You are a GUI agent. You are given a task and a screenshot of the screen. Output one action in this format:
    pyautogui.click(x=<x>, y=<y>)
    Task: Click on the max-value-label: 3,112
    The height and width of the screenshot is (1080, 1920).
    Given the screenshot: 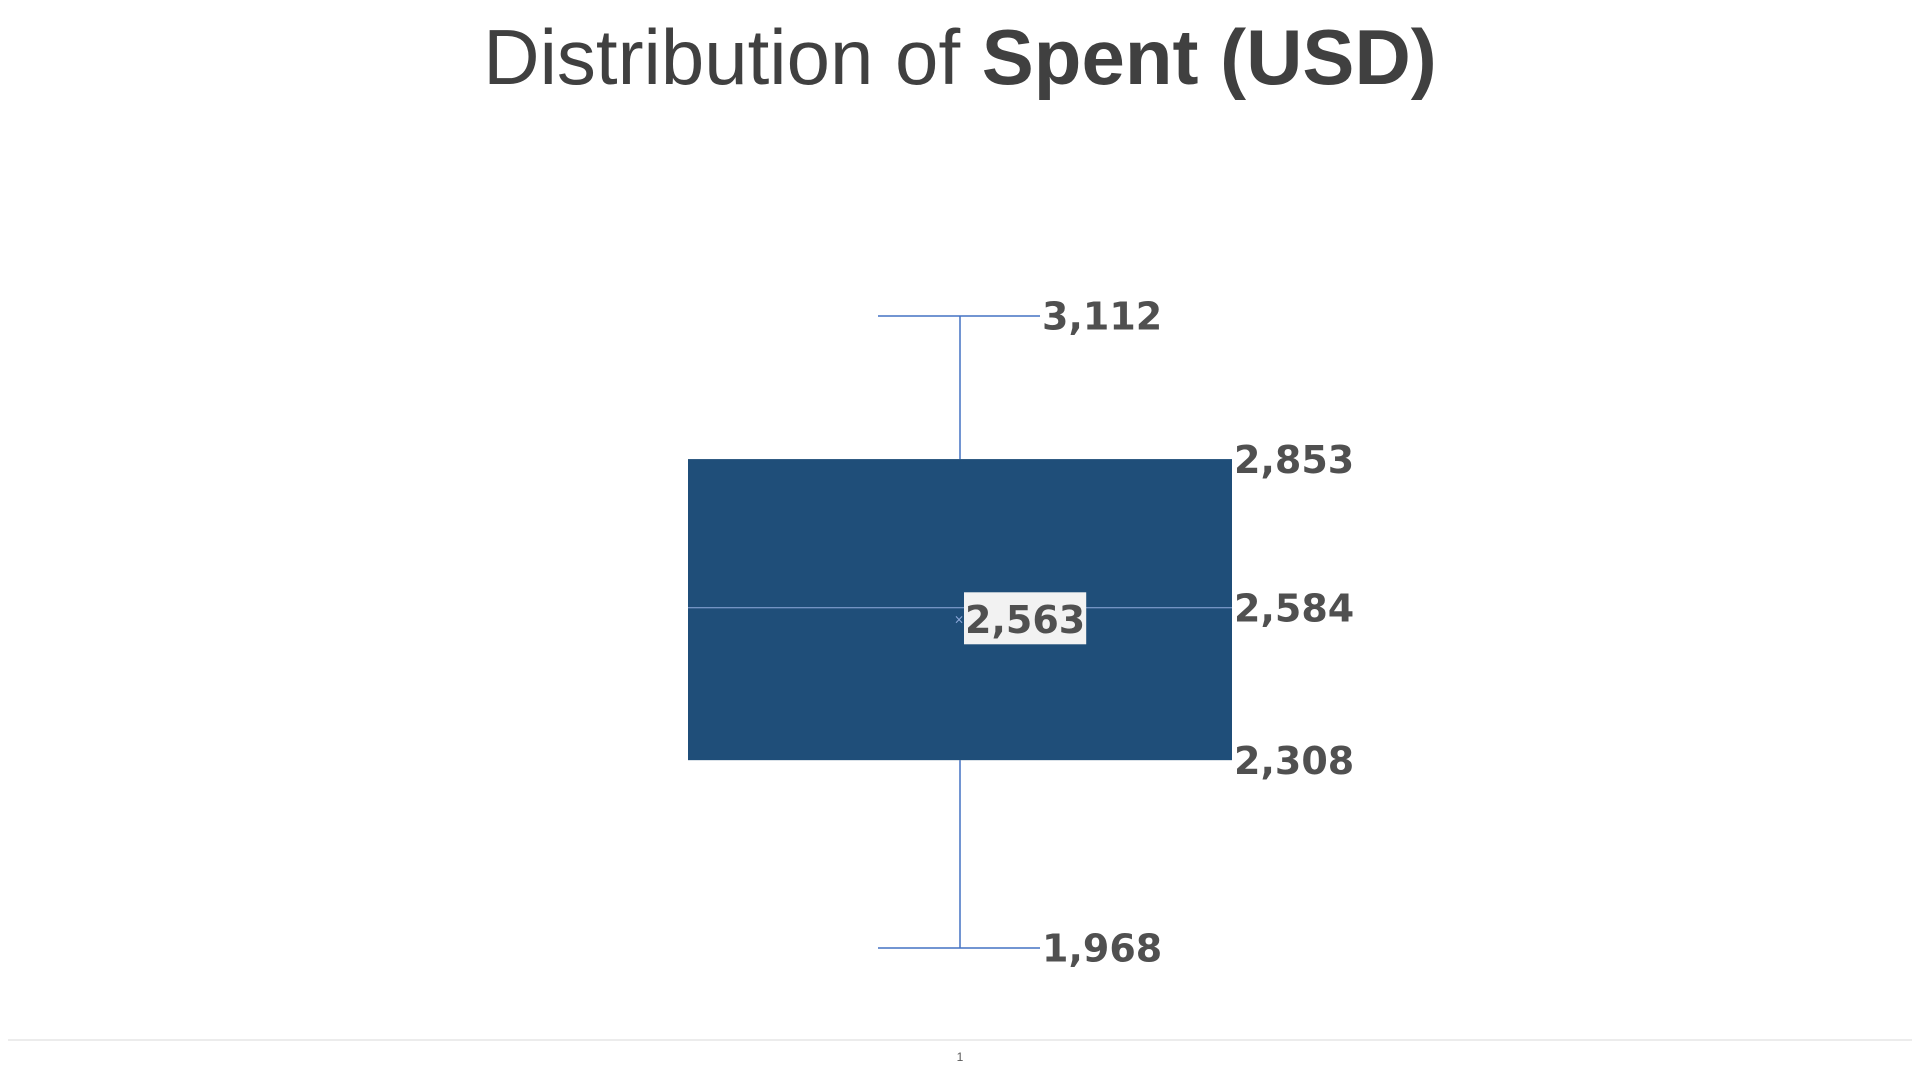 What is the action you would take?
    pyautogui.click(x=1102, y=317)
    